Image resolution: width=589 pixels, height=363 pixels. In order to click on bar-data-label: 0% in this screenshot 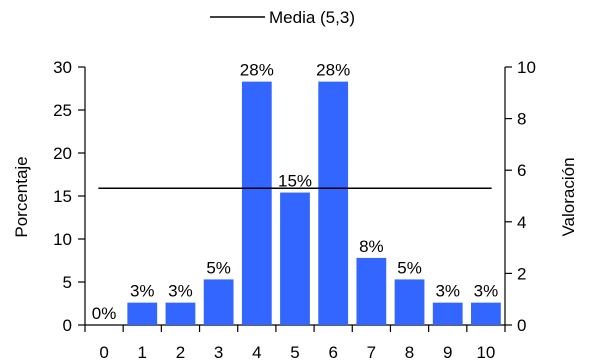, I will do `click(104, 313)`.